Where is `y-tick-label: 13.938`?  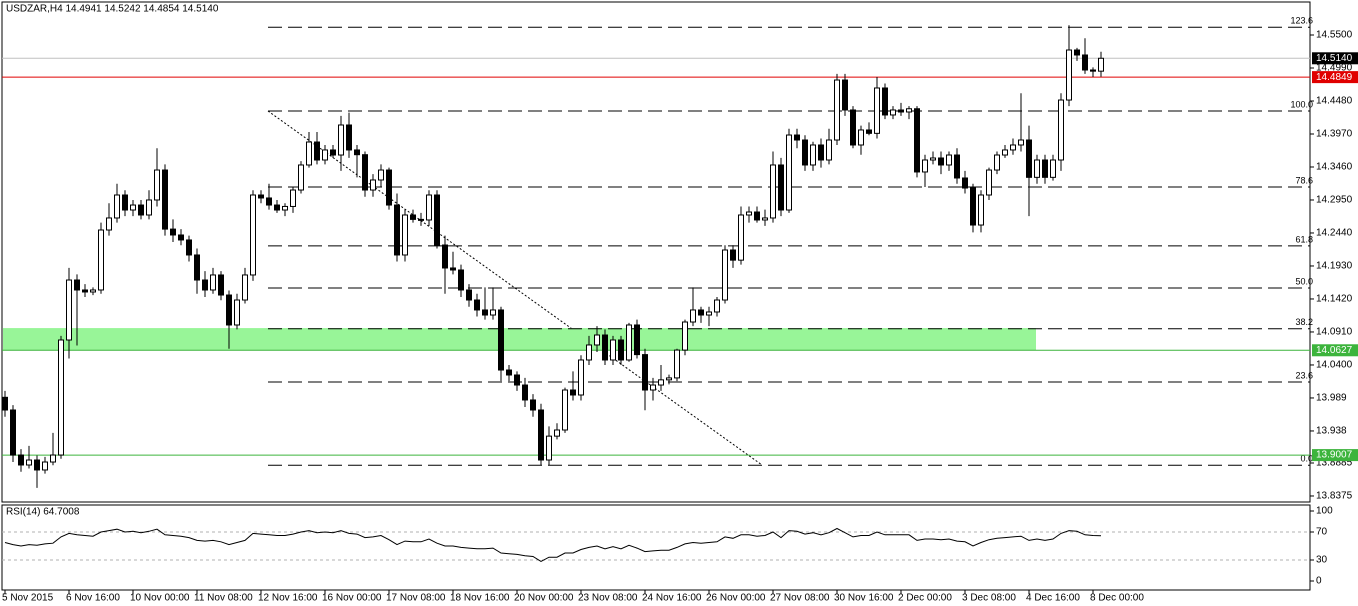
y-tick-label: 13.938 is located at coordinates (1331, 431).